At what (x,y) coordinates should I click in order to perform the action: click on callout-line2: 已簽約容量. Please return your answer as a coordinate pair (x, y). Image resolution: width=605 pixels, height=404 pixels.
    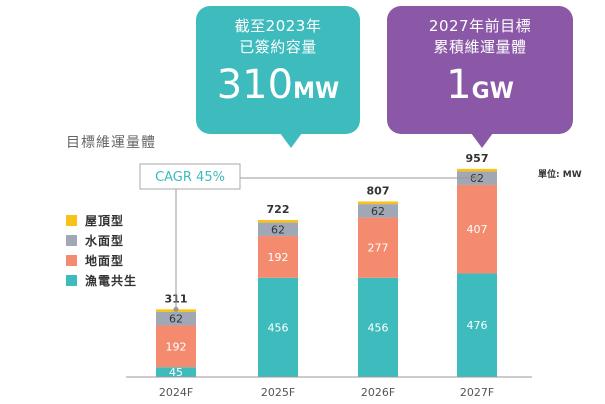
    Looking at the image, I should click on (278, 47).